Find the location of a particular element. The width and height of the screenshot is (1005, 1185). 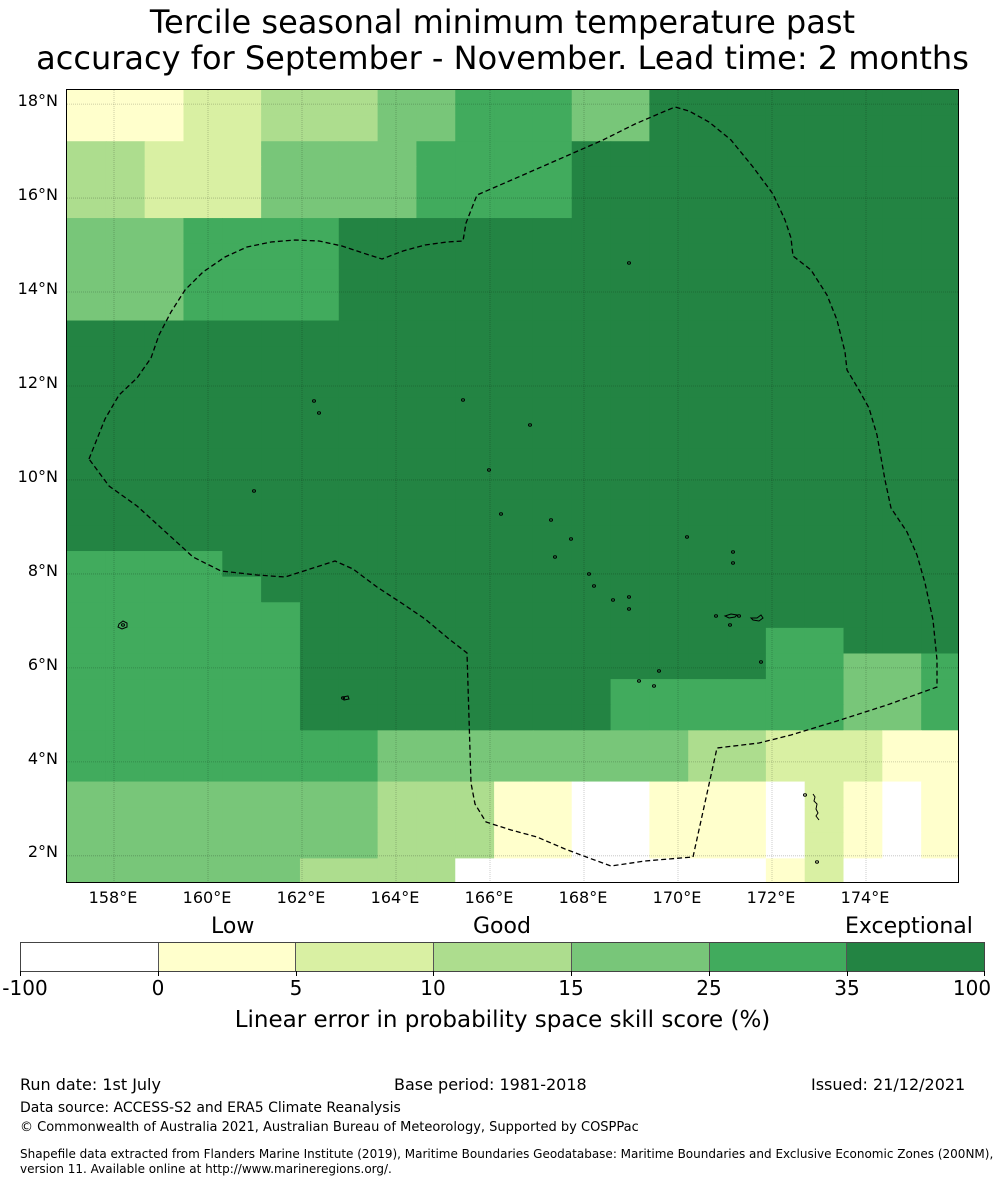

y-tick-label: 18°N is located at coordinates (37, 100).